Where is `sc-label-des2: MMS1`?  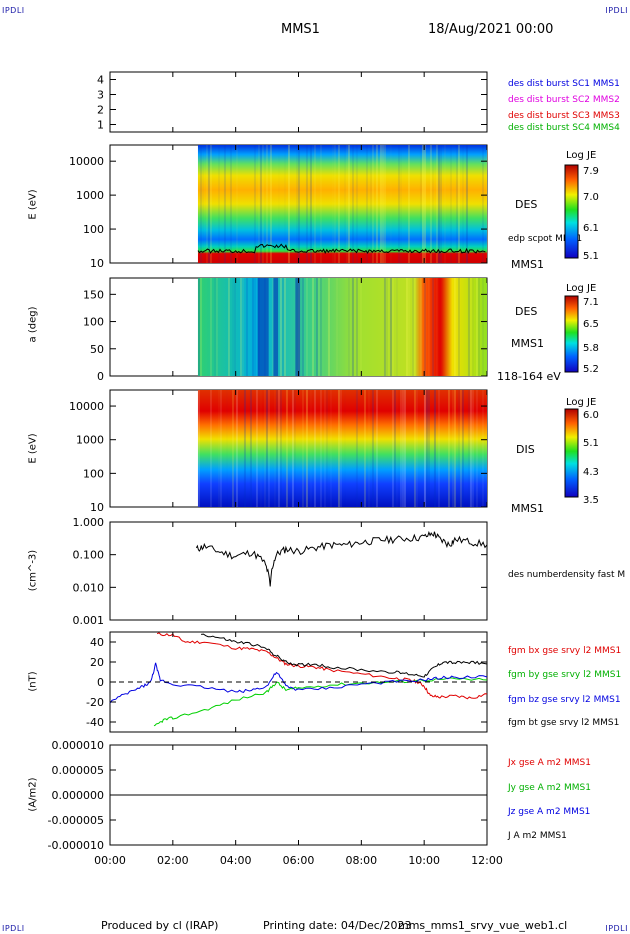 sc-label-des2: MMS1 is located at coordinates (527, 343).